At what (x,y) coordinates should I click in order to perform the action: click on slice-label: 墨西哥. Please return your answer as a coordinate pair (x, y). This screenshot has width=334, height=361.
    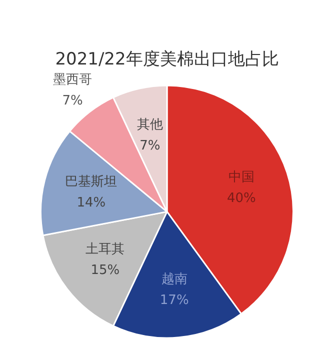
    Looking at the image, I should click on (72, 80).